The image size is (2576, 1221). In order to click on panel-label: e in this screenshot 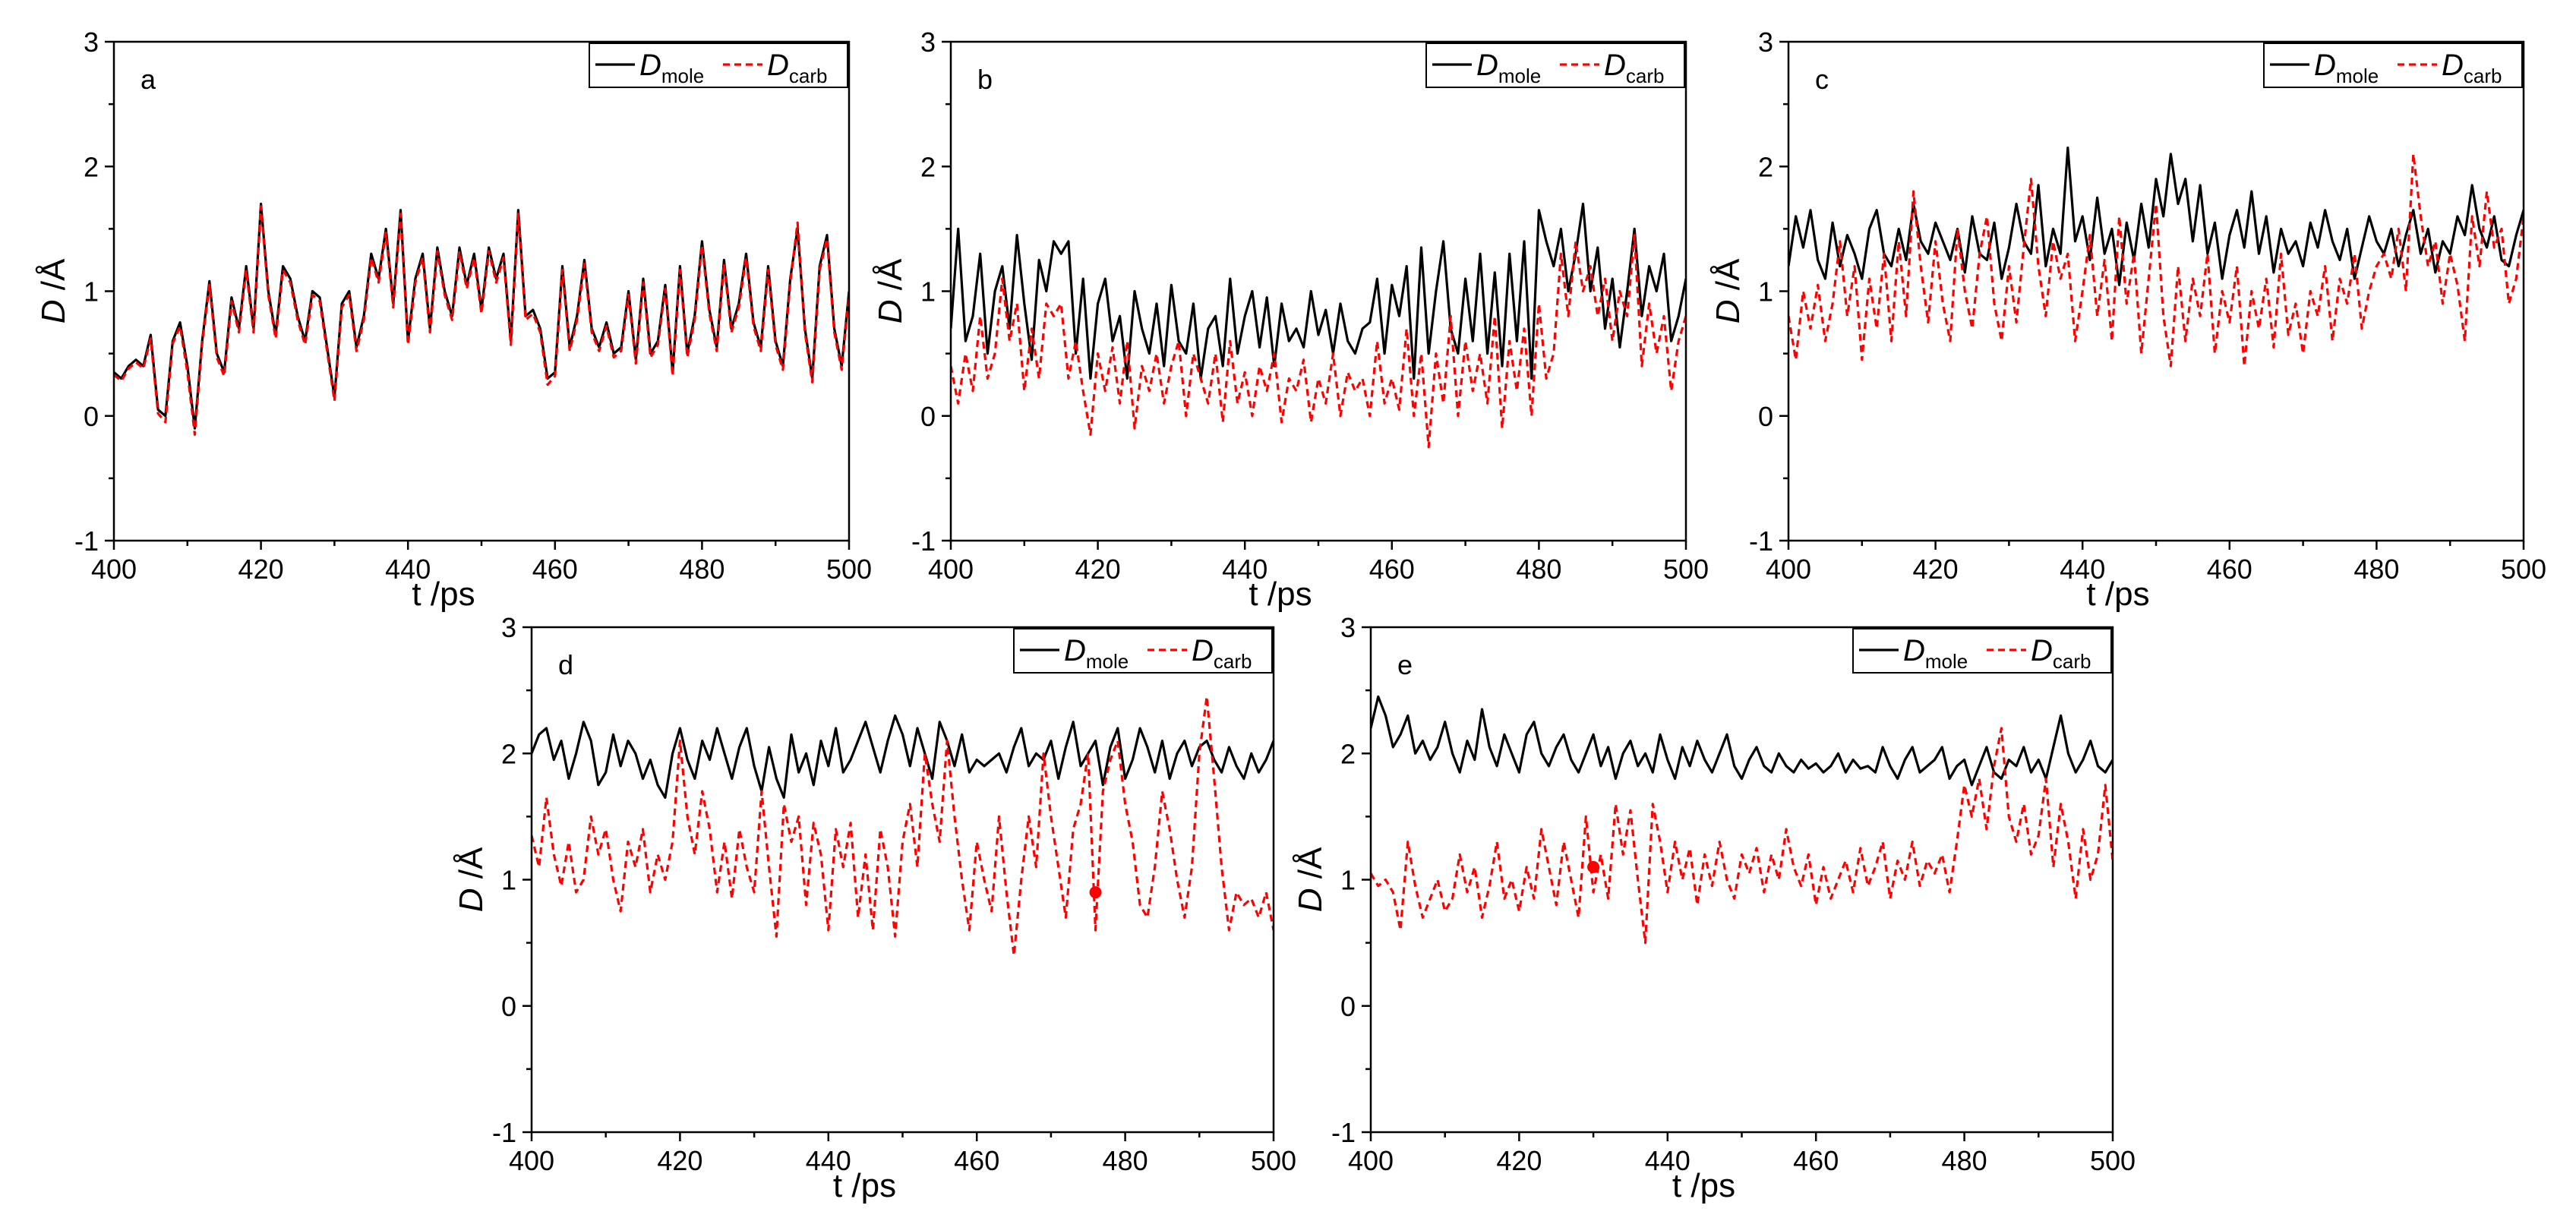, I will do `click(1405, 665)`.